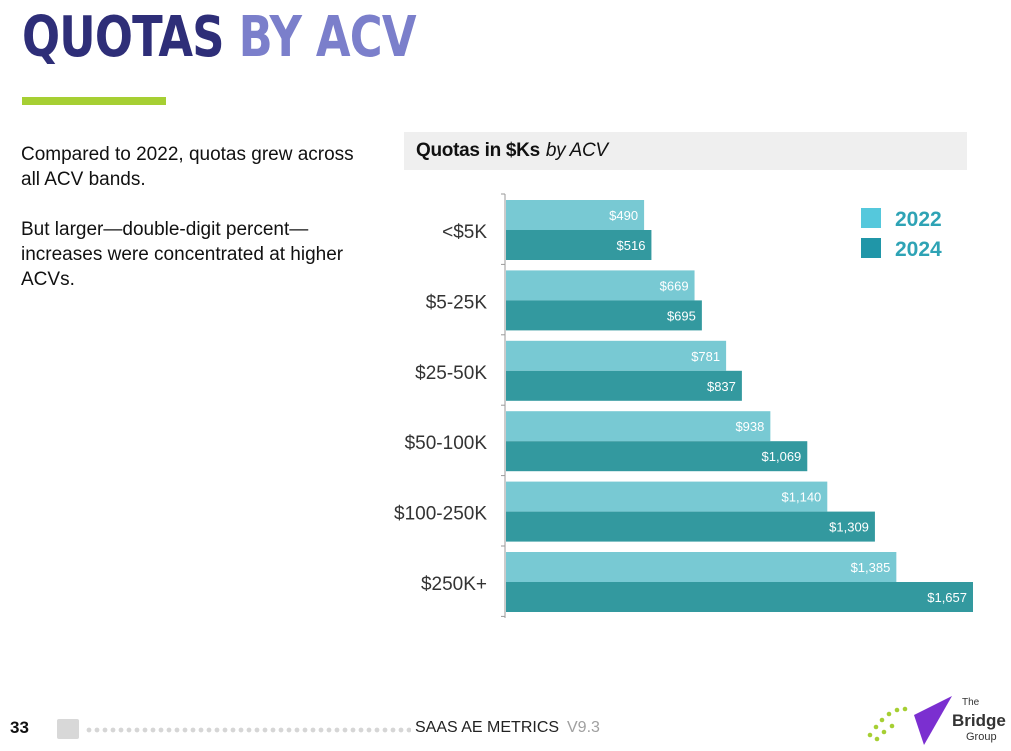 The height and width of the screenshot is (751, 1011). Describe the element at coordinates (681, 315) in the screenshot. I see `data-label: $695` at that location.